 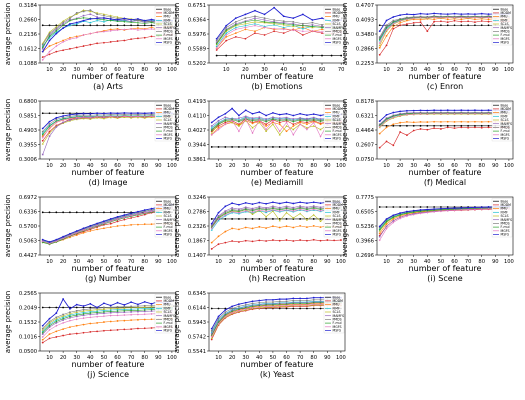 I want to click on legend-entry: Base, so click(x=505, y=9).